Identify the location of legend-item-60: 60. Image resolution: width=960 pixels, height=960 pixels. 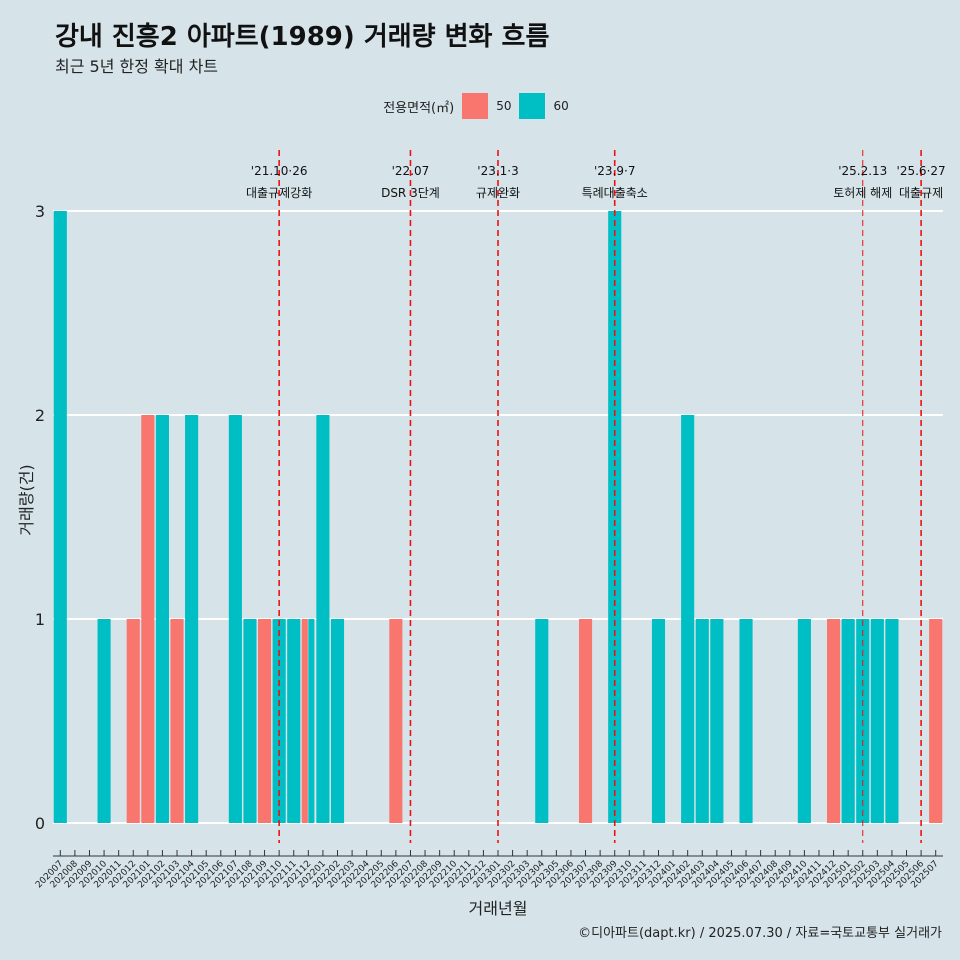
(544, 106).